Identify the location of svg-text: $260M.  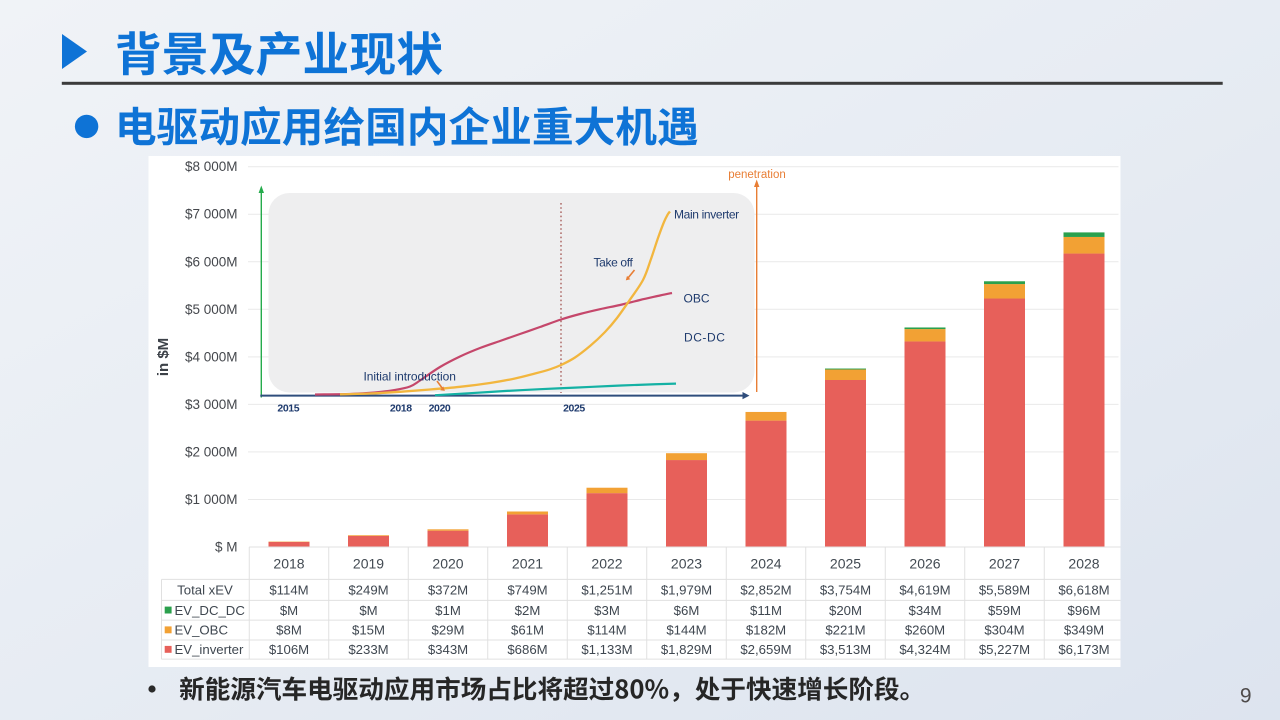
(925, 630).